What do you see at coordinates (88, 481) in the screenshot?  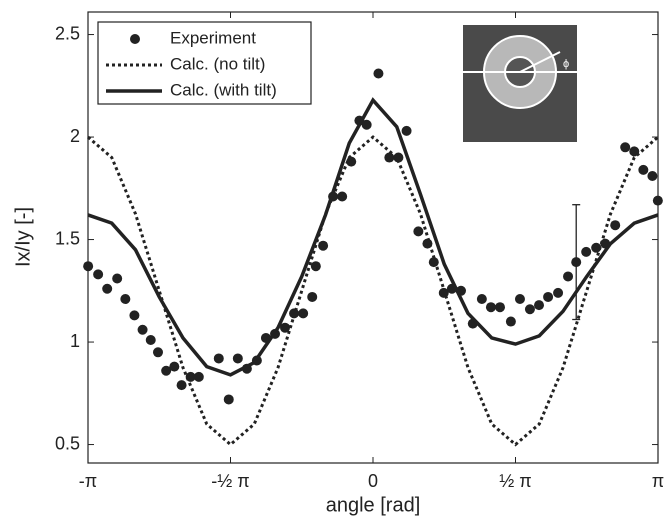 I see `x-tick-label: -π` at bounding box center [88, 481].